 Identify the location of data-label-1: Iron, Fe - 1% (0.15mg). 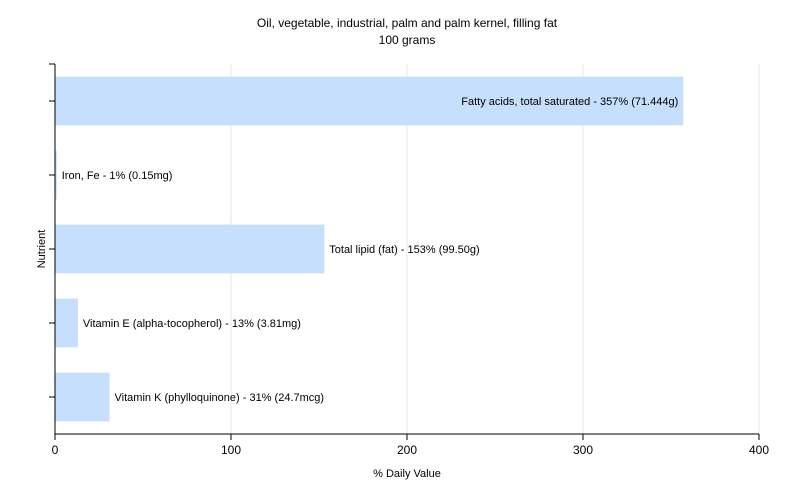
(117, 176).